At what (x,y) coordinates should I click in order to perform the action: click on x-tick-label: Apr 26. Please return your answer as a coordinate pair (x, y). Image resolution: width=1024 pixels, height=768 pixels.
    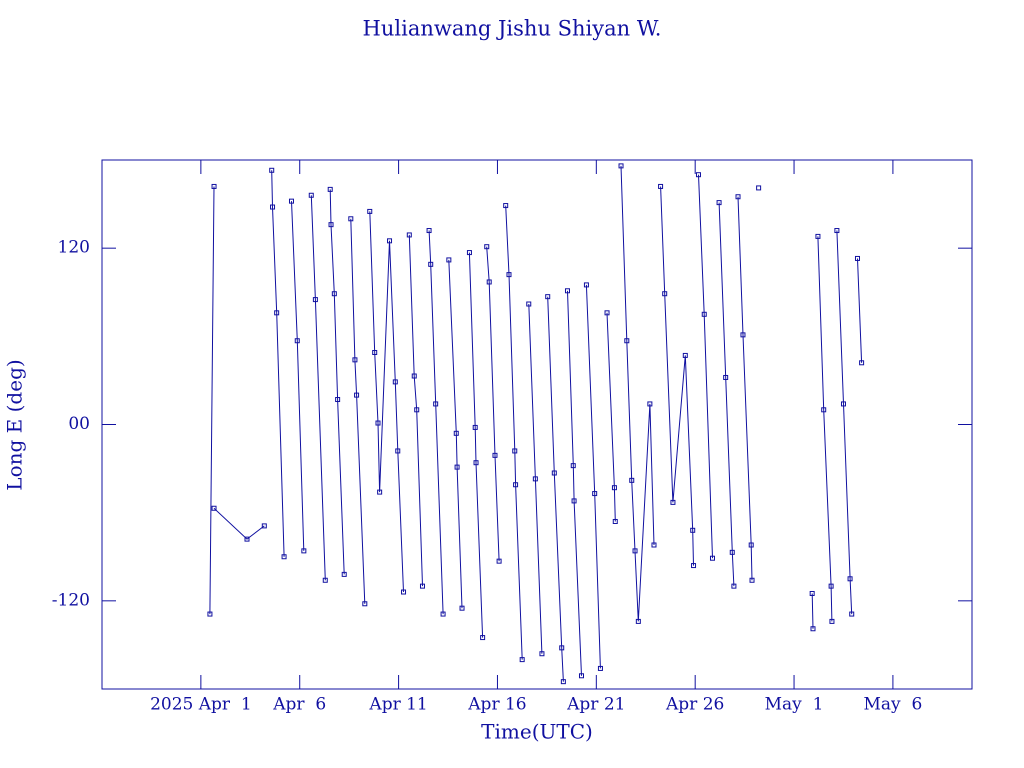
    Looking at the image, I should click on (694, 705).